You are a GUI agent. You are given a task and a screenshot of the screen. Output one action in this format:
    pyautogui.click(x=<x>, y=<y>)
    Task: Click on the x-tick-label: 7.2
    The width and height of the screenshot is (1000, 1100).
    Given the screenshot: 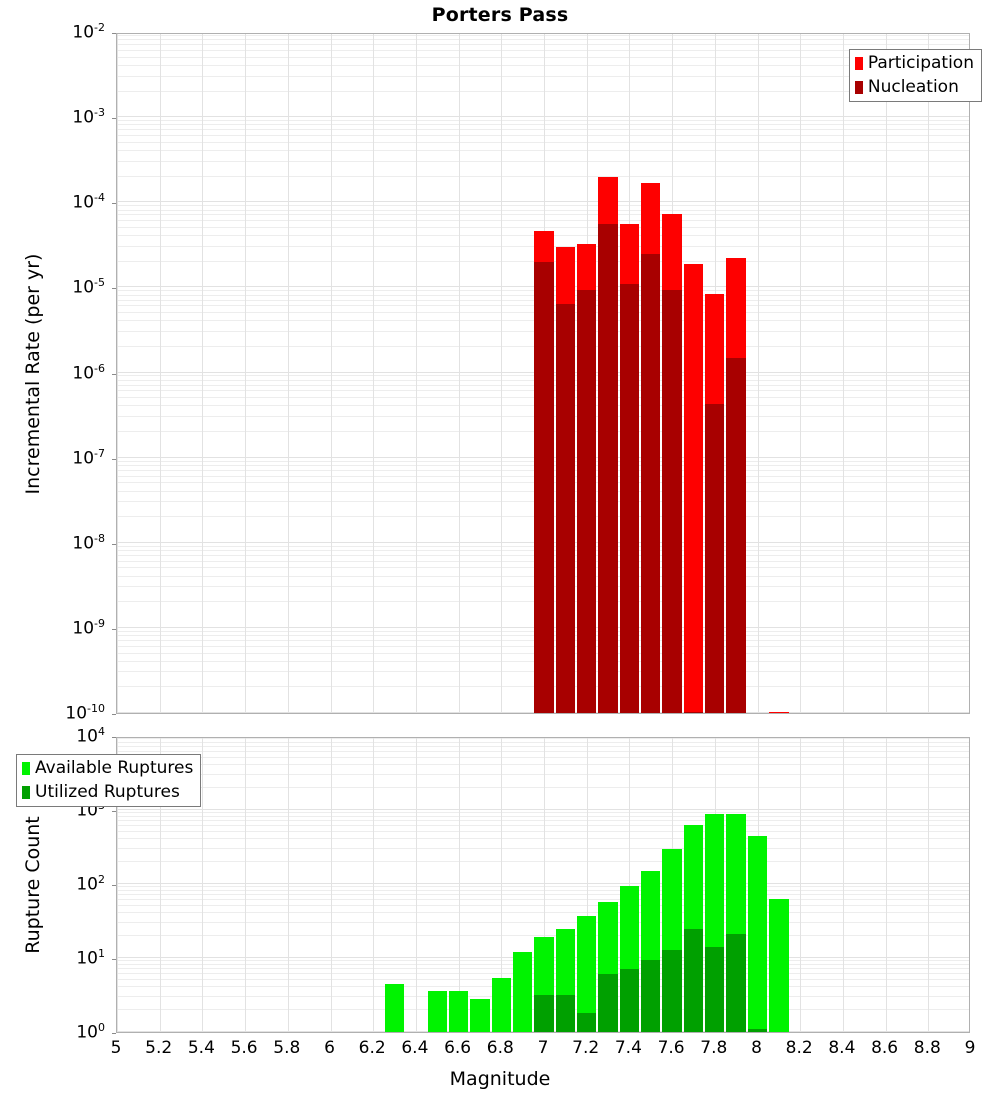 What is the action you would take?
    pyautogui.click(x=586, y=1048)
    